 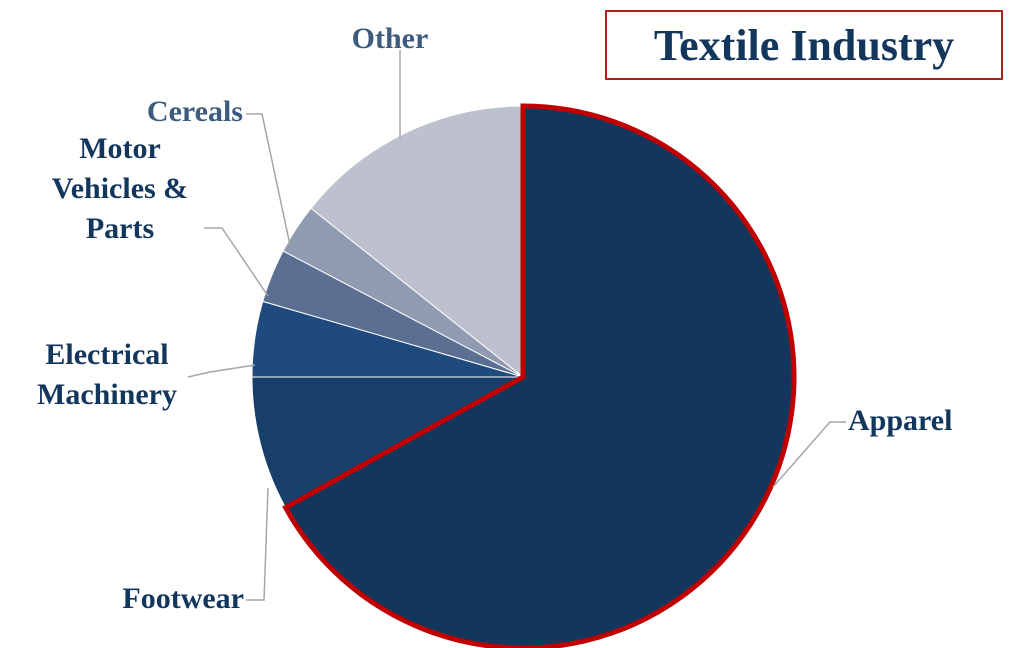 I want to click on slice-label-footwear: Footwear, so click(x=183, y=598).